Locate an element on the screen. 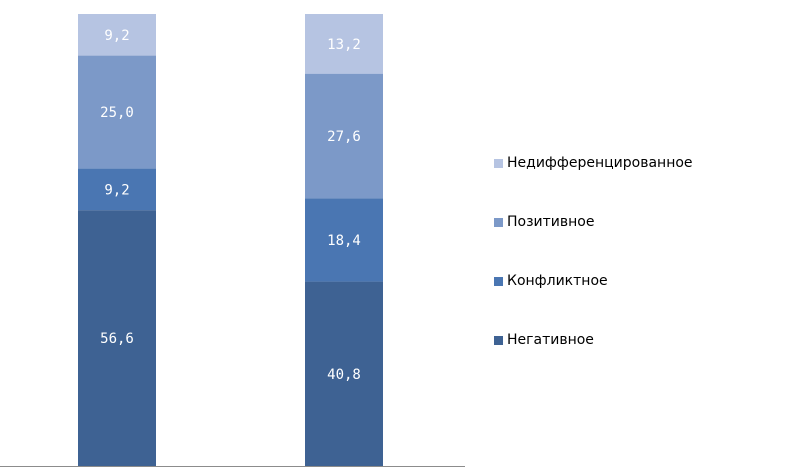 The width and height of the screenshot is (804, 470). data-label-2-1: 40,8 is located at coordinates (344, 375).